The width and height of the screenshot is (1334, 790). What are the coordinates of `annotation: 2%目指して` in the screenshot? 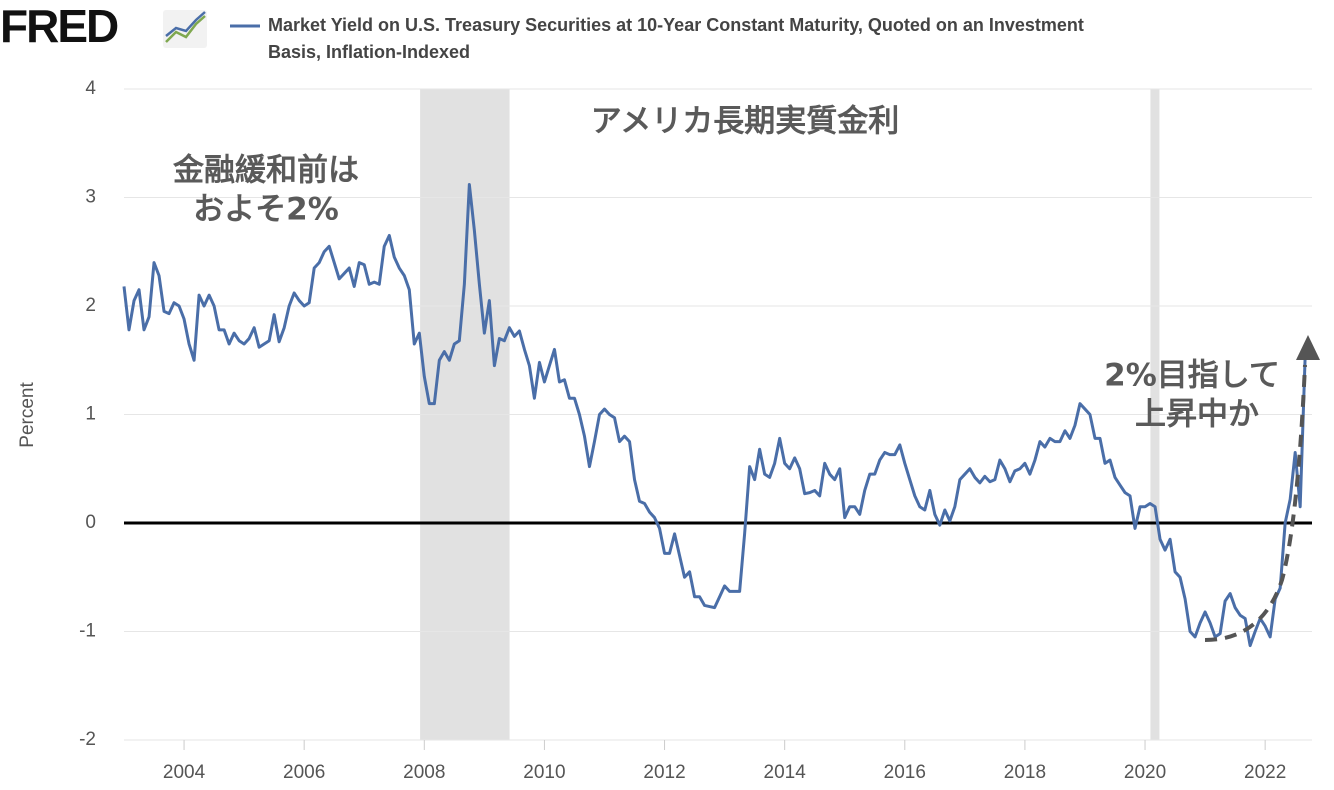 It's located at (1192, 376).